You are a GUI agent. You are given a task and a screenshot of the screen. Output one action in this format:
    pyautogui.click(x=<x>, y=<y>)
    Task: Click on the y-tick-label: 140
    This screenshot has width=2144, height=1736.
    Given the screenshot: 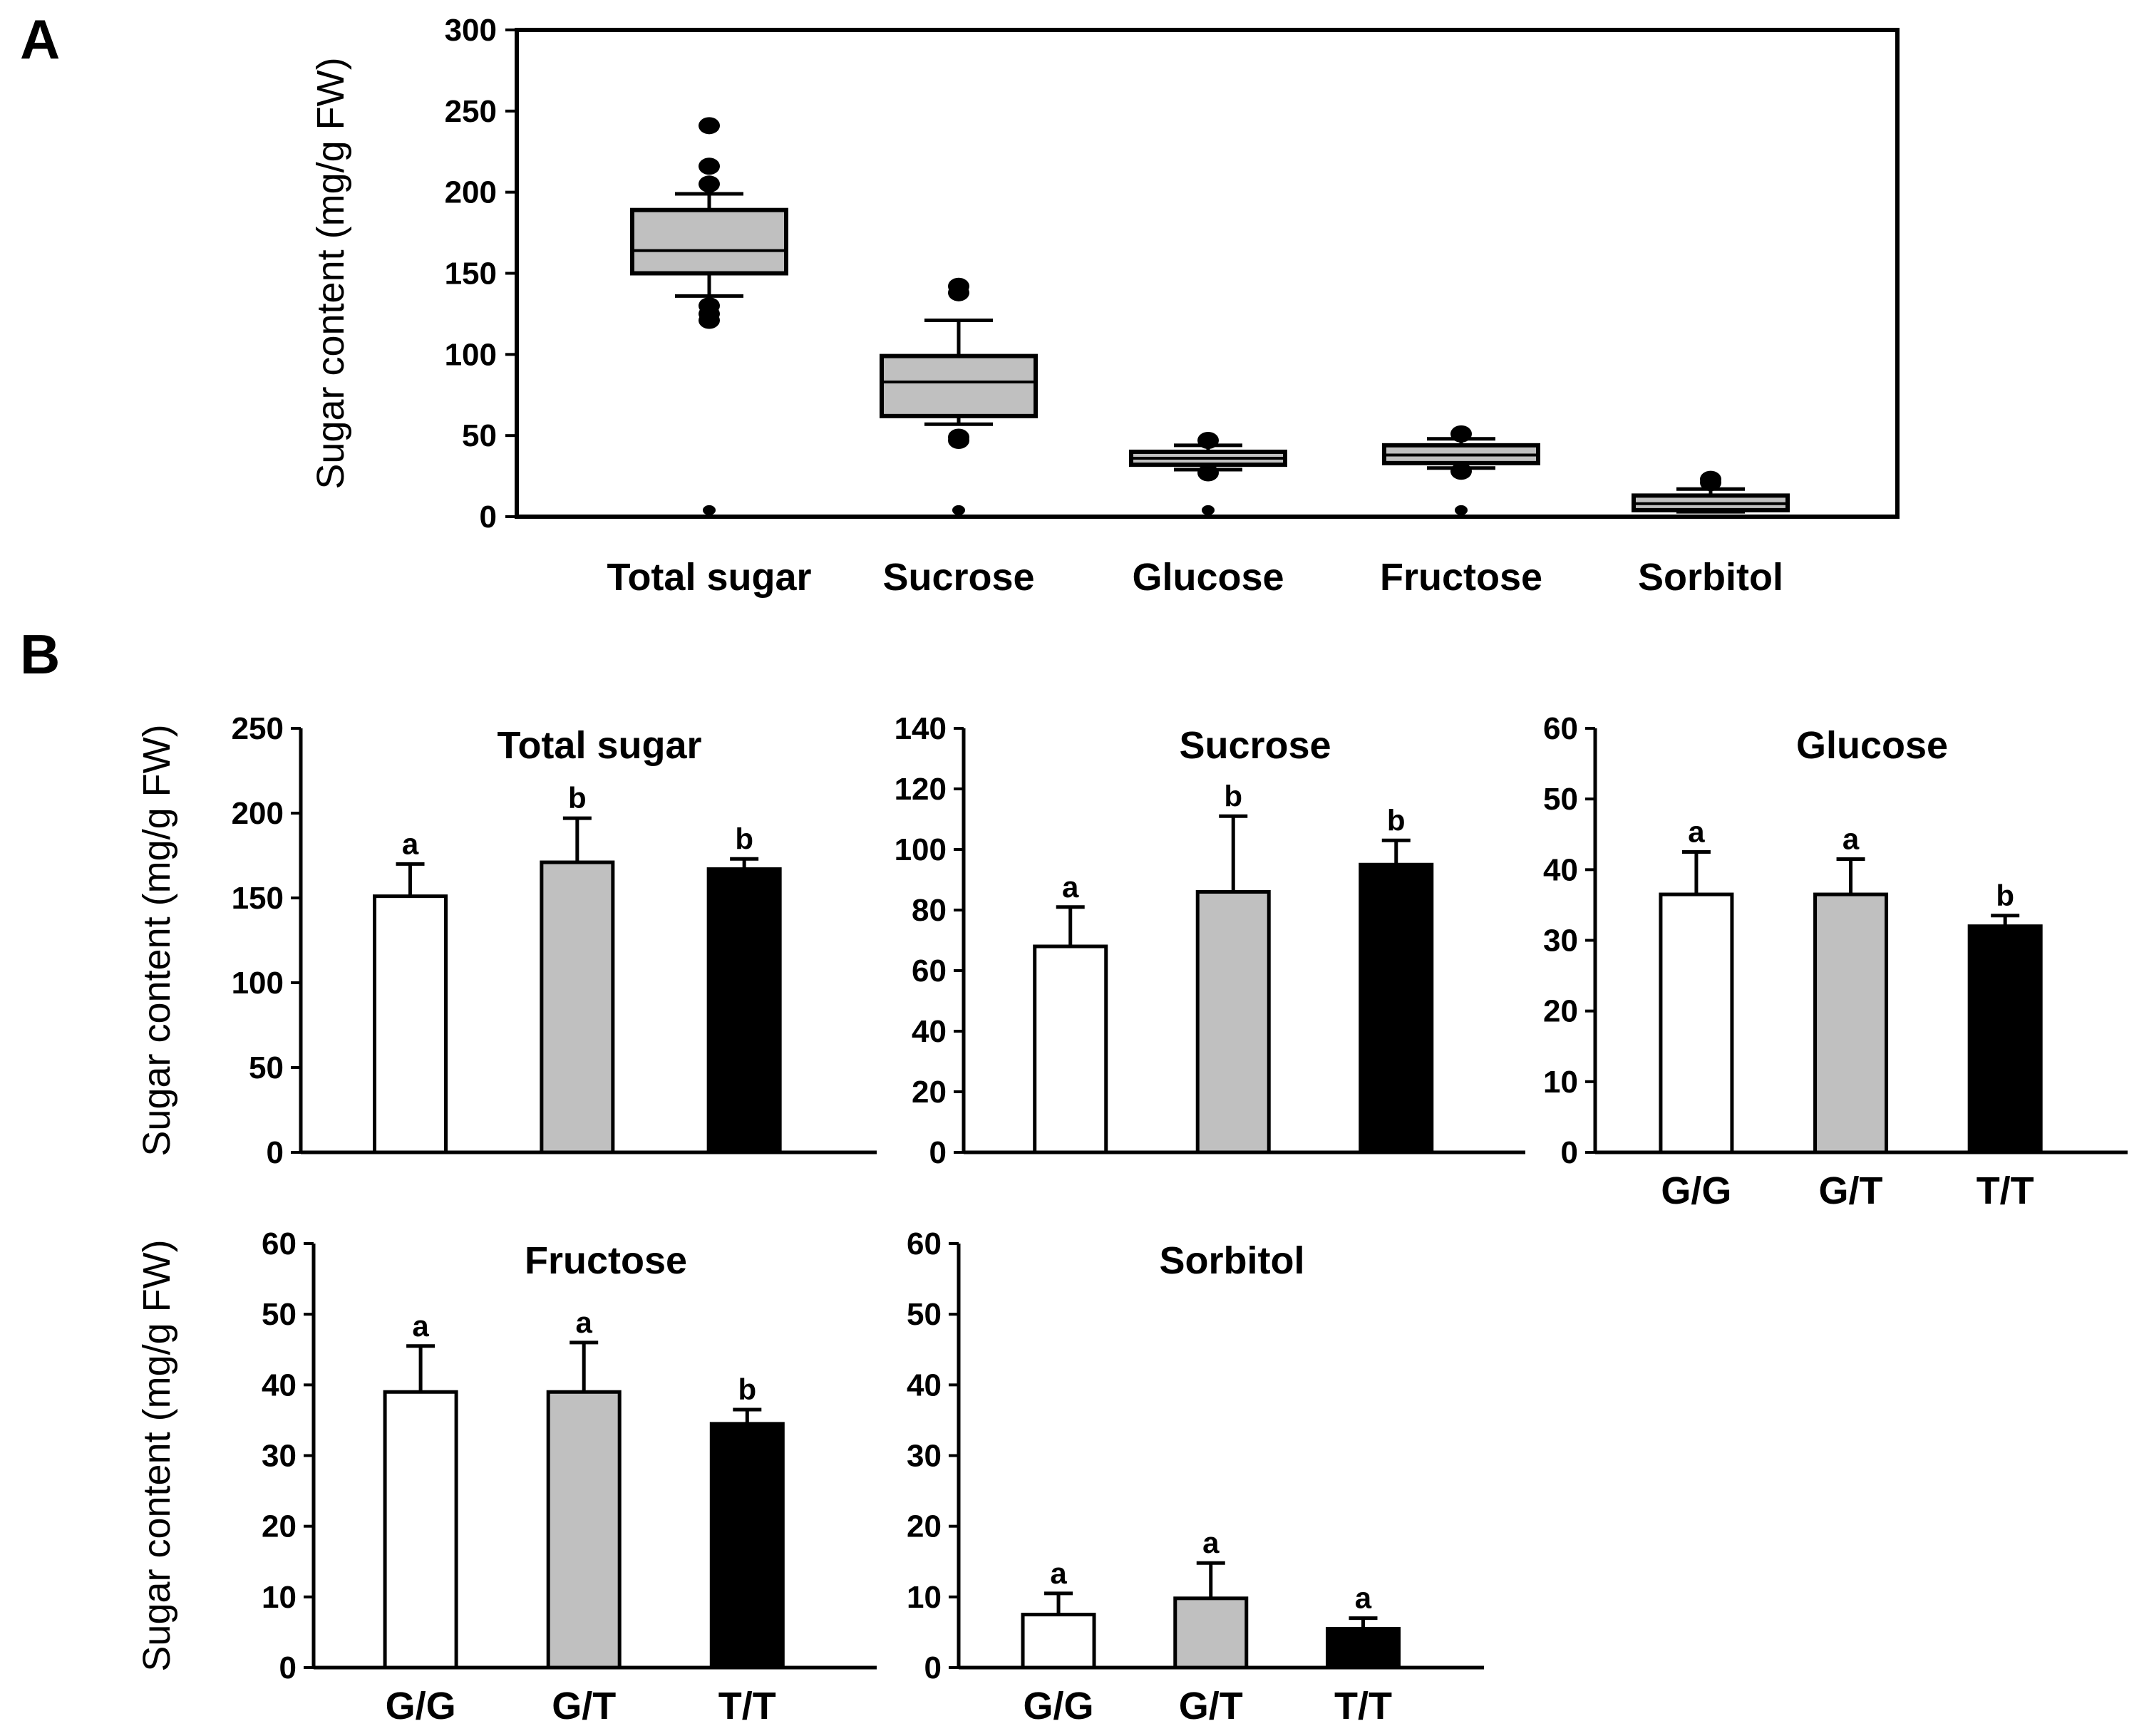 What is the action you would take?
    pyautogui.click(x=921, y=729)
    